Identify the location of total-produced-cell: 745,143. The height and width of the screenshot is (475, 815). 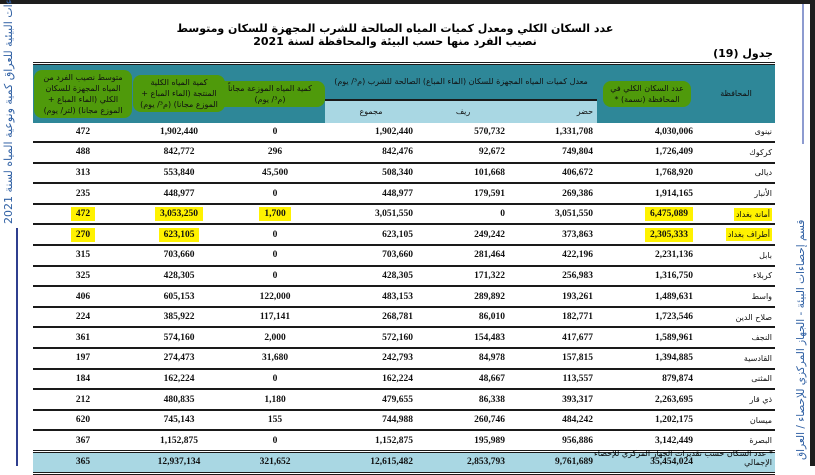
(179, 420).